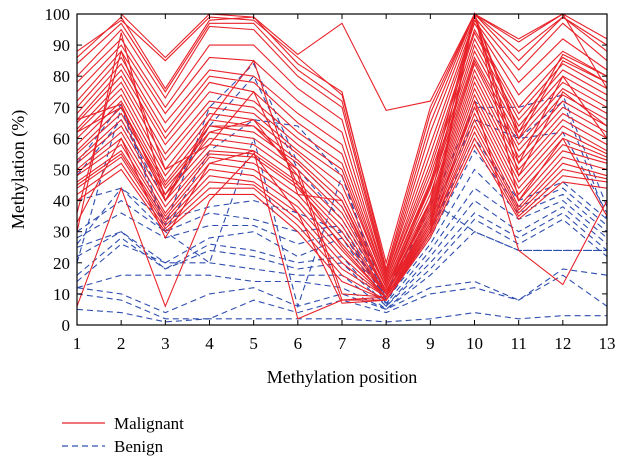 This screenshot has height=461, width=617. Describe the element at coordinates (209, 343) in the screenshot. I see `x-tick-label: 4` at that location.